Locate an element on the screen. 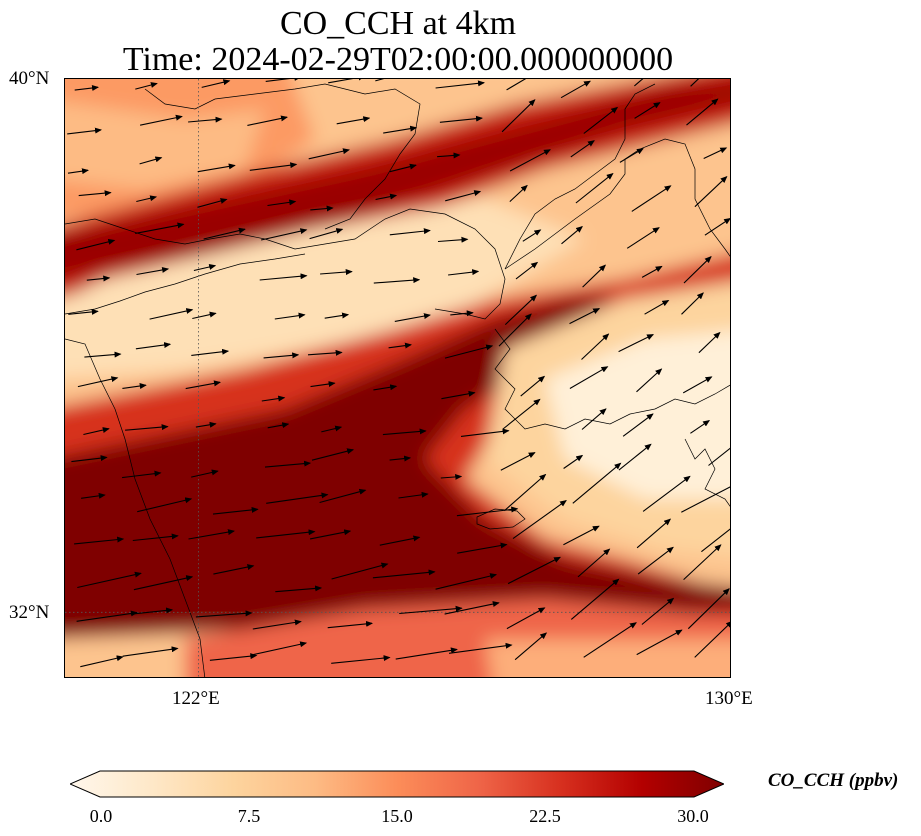 The height and width of the screenshot is (836, 921). field-south-light is located at coordinates (607, 658).